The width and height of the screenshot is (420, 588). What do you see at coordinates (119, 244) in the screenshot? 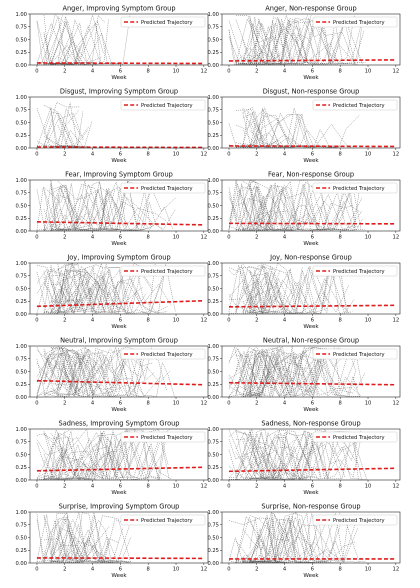
I see `x-axis-label: Week` at bounding box center [119, 244].